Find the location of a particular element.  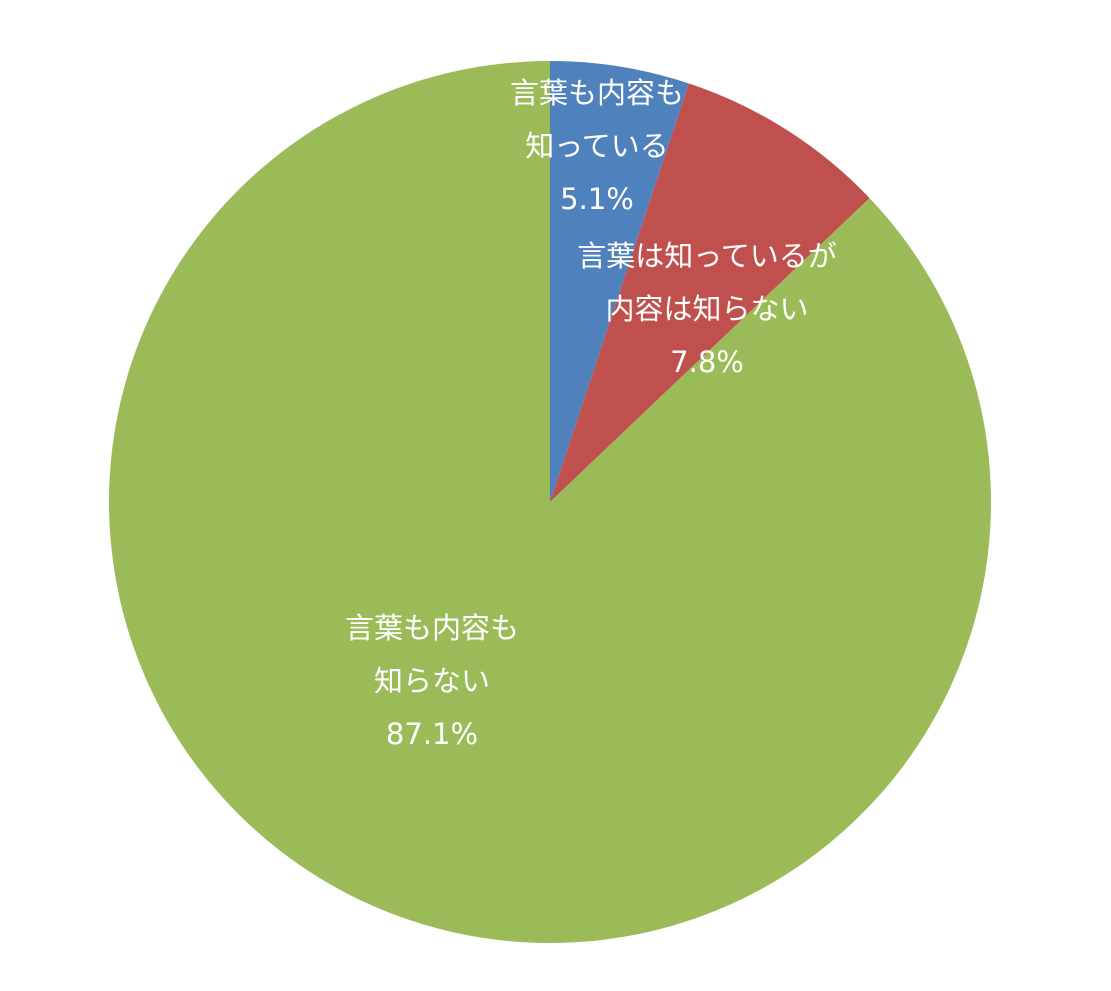

value-label: 87.1% is located at coordinates (432, 734).